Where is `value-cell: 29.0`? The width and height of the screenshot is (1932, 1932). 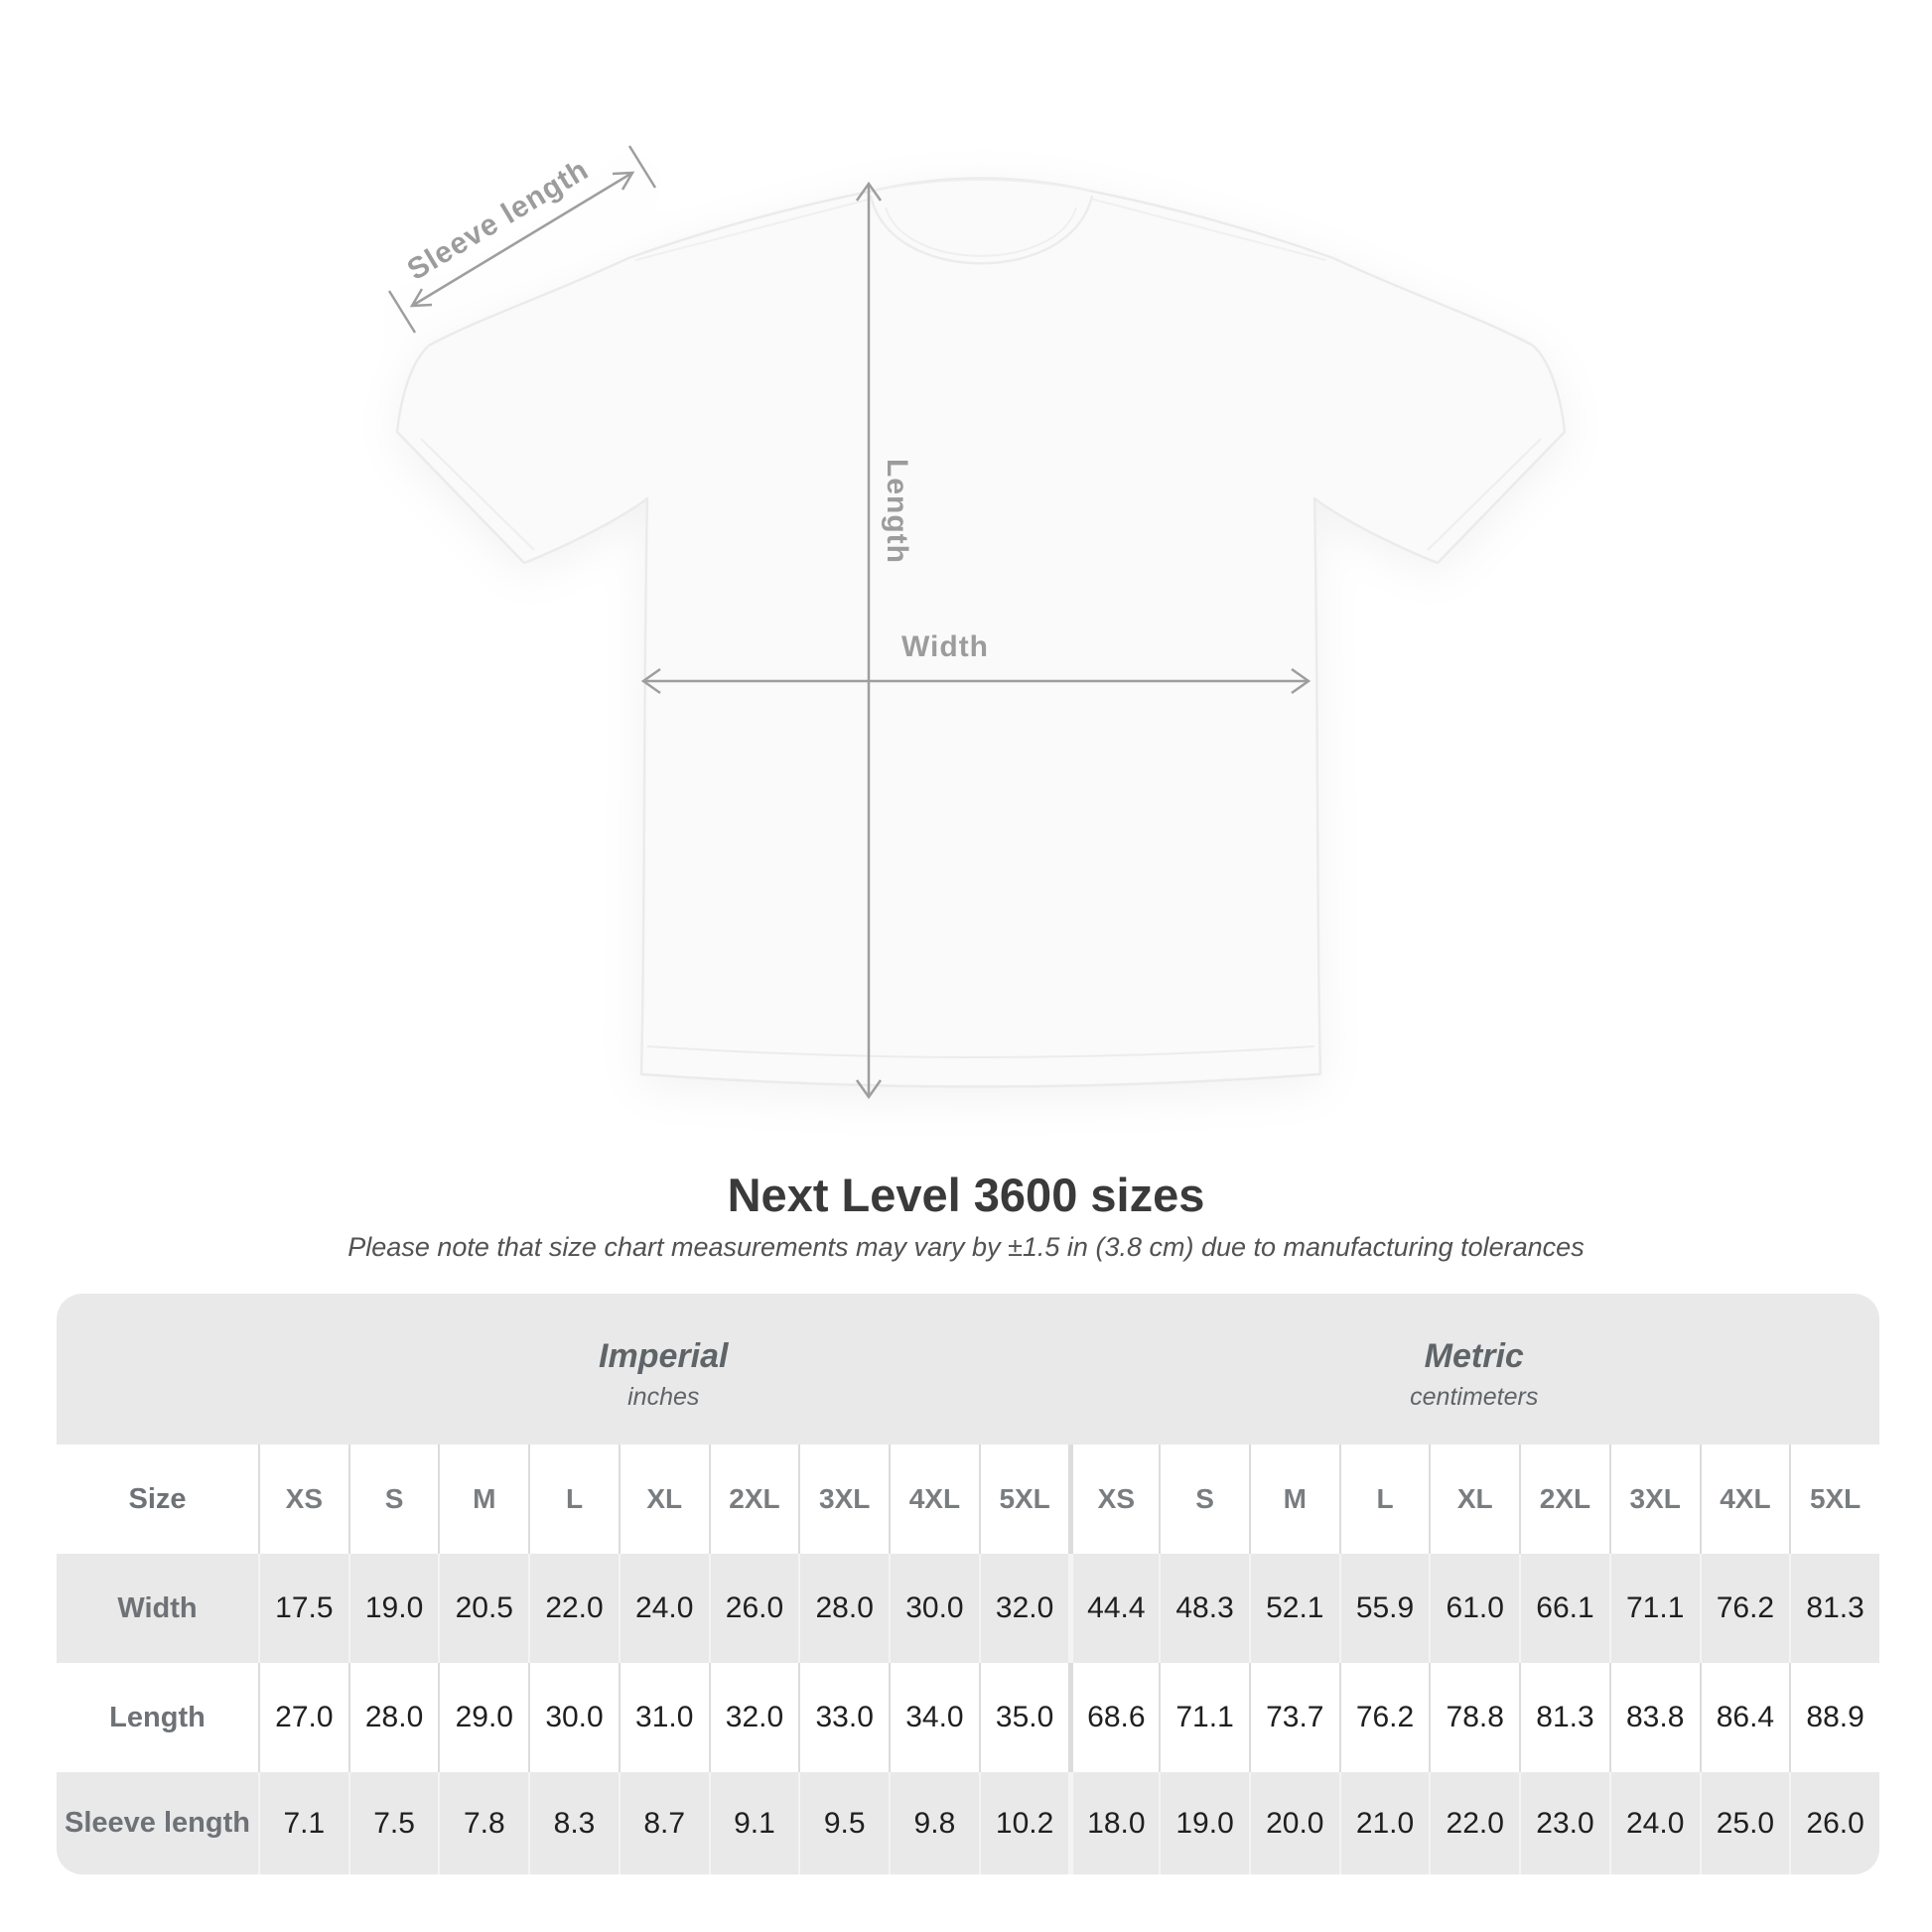 value-cell: 29.0 is located at coordinates (483, 1717).